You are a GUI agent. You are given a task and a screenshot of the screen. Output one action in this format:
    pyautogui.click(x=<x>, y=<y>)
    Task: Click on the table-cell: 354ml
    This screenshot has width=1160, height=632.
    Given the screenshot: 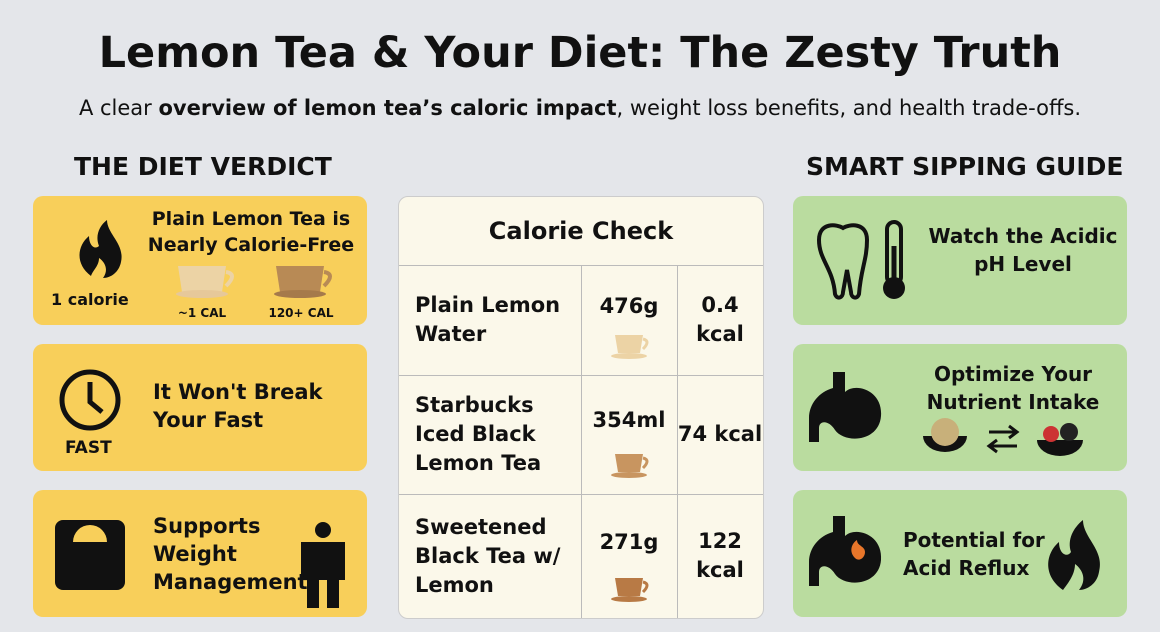 What is the action you would take?
    pyautogui.click(x=629, y=420)
    